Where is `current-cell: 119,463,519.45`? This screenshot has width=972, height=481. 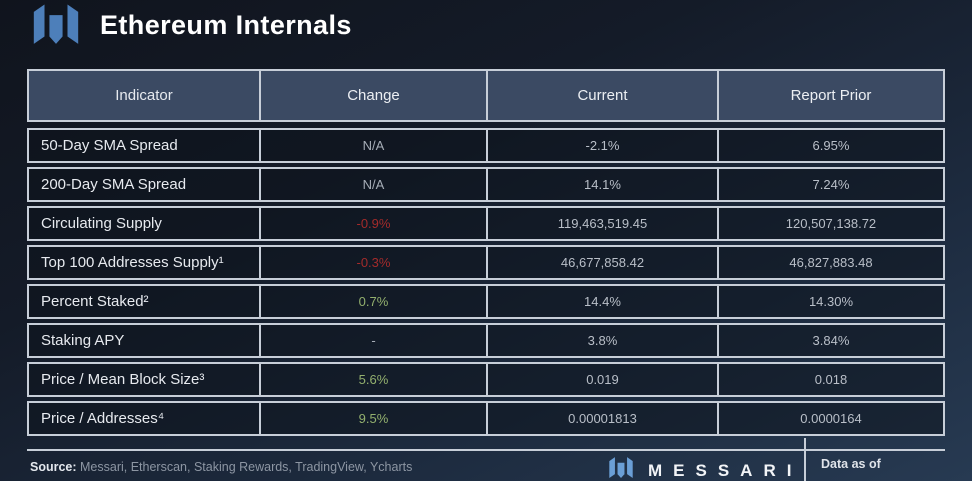
current-cell: 119,463,519.45 is located at coordinates (601, 223).